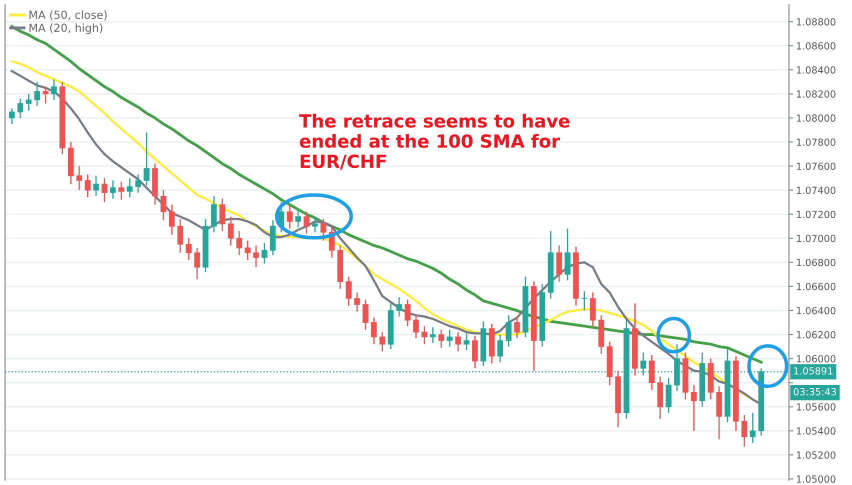 The width and height of the screenshot is (852, 485). What do you see at coordinates (816, 22) in the screenshot?
I see `y-tick-label: 1.08800` at bounding box center [816, 22].